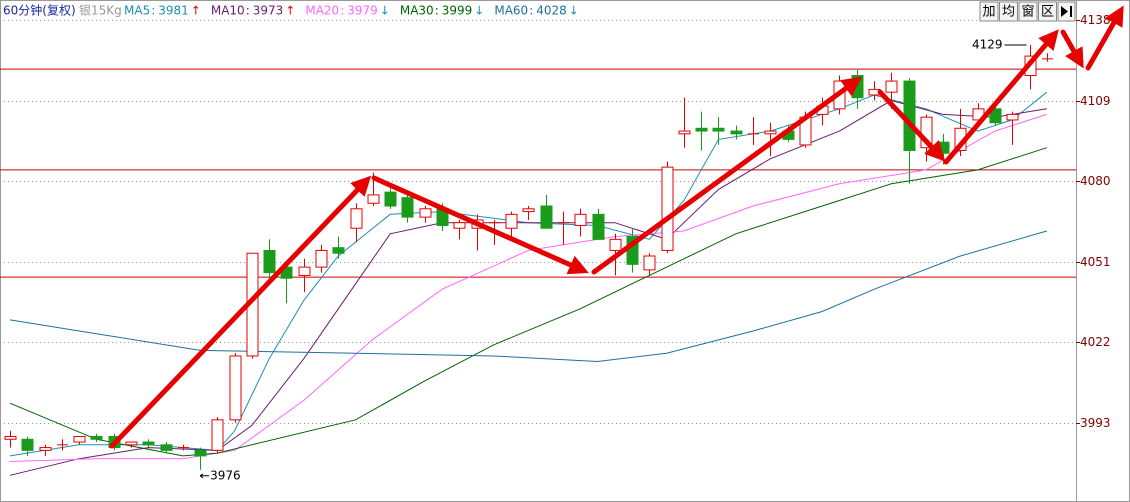 Image resolution: width=1130 pixels, height=502 pixels. Describe the element at coordinates (1095, 20) in the screenshot. I see `y-tick-label: 4138` at that location.